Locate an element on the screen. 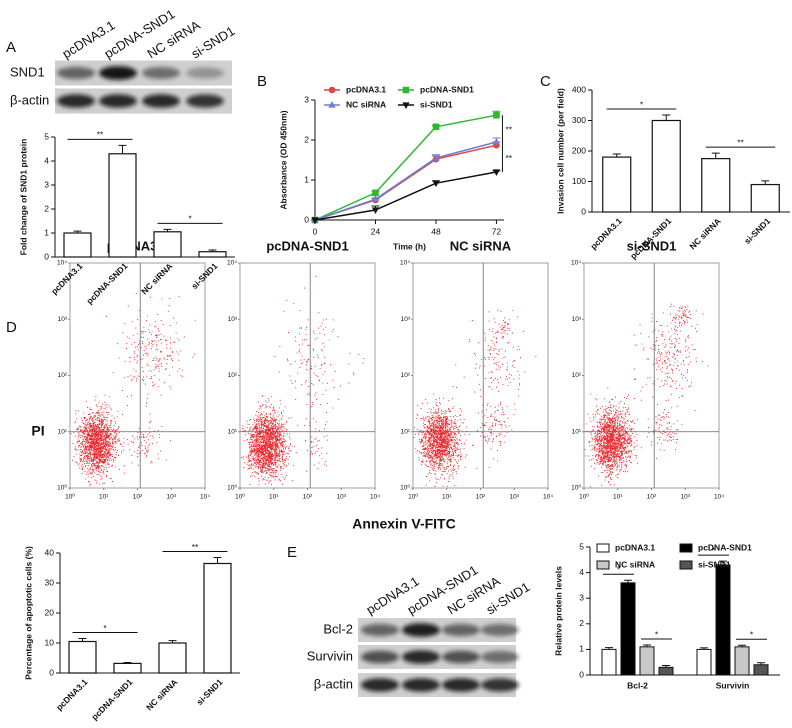 The width and height of the screenshot is (792, 728). x-tick-label: pcDNA-SND1 is located at coordinates (106, 283).